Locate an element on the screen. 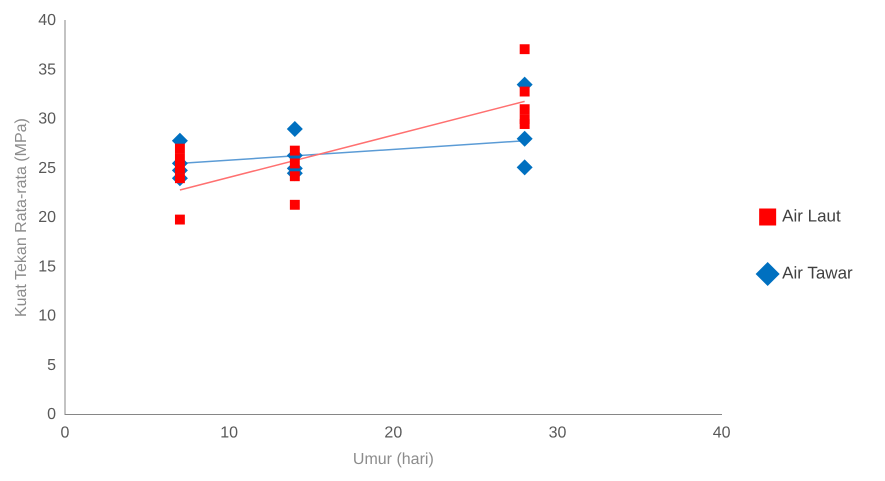  y-tick-label: 30 is located at coordinates (47, 119).